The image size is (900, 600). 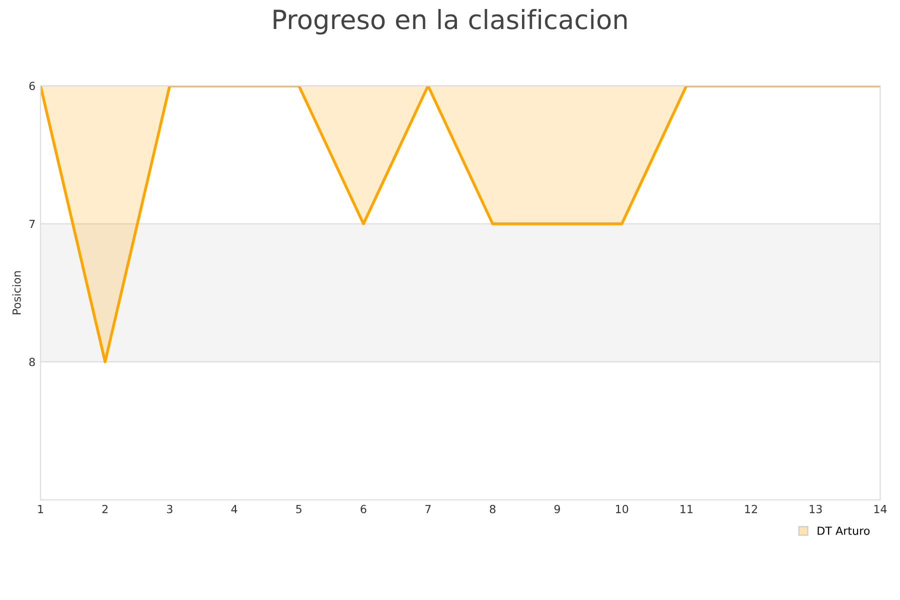 I want to click on x-tick-label: 13, so click(x=816, y=509).